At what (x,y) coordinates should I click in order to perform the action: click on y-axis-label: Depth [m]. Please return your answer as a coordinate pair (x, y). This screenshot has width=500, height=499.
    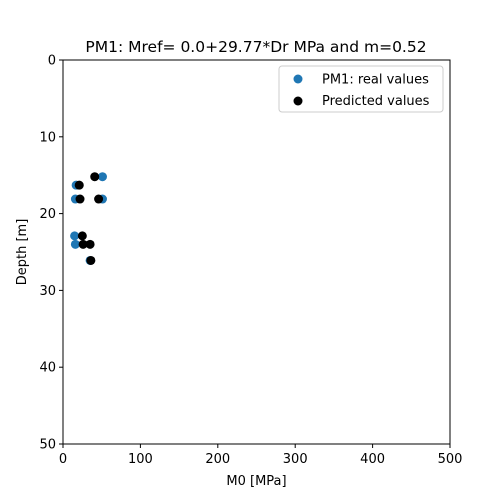
    Looking at the image, I should click on (22, 252).